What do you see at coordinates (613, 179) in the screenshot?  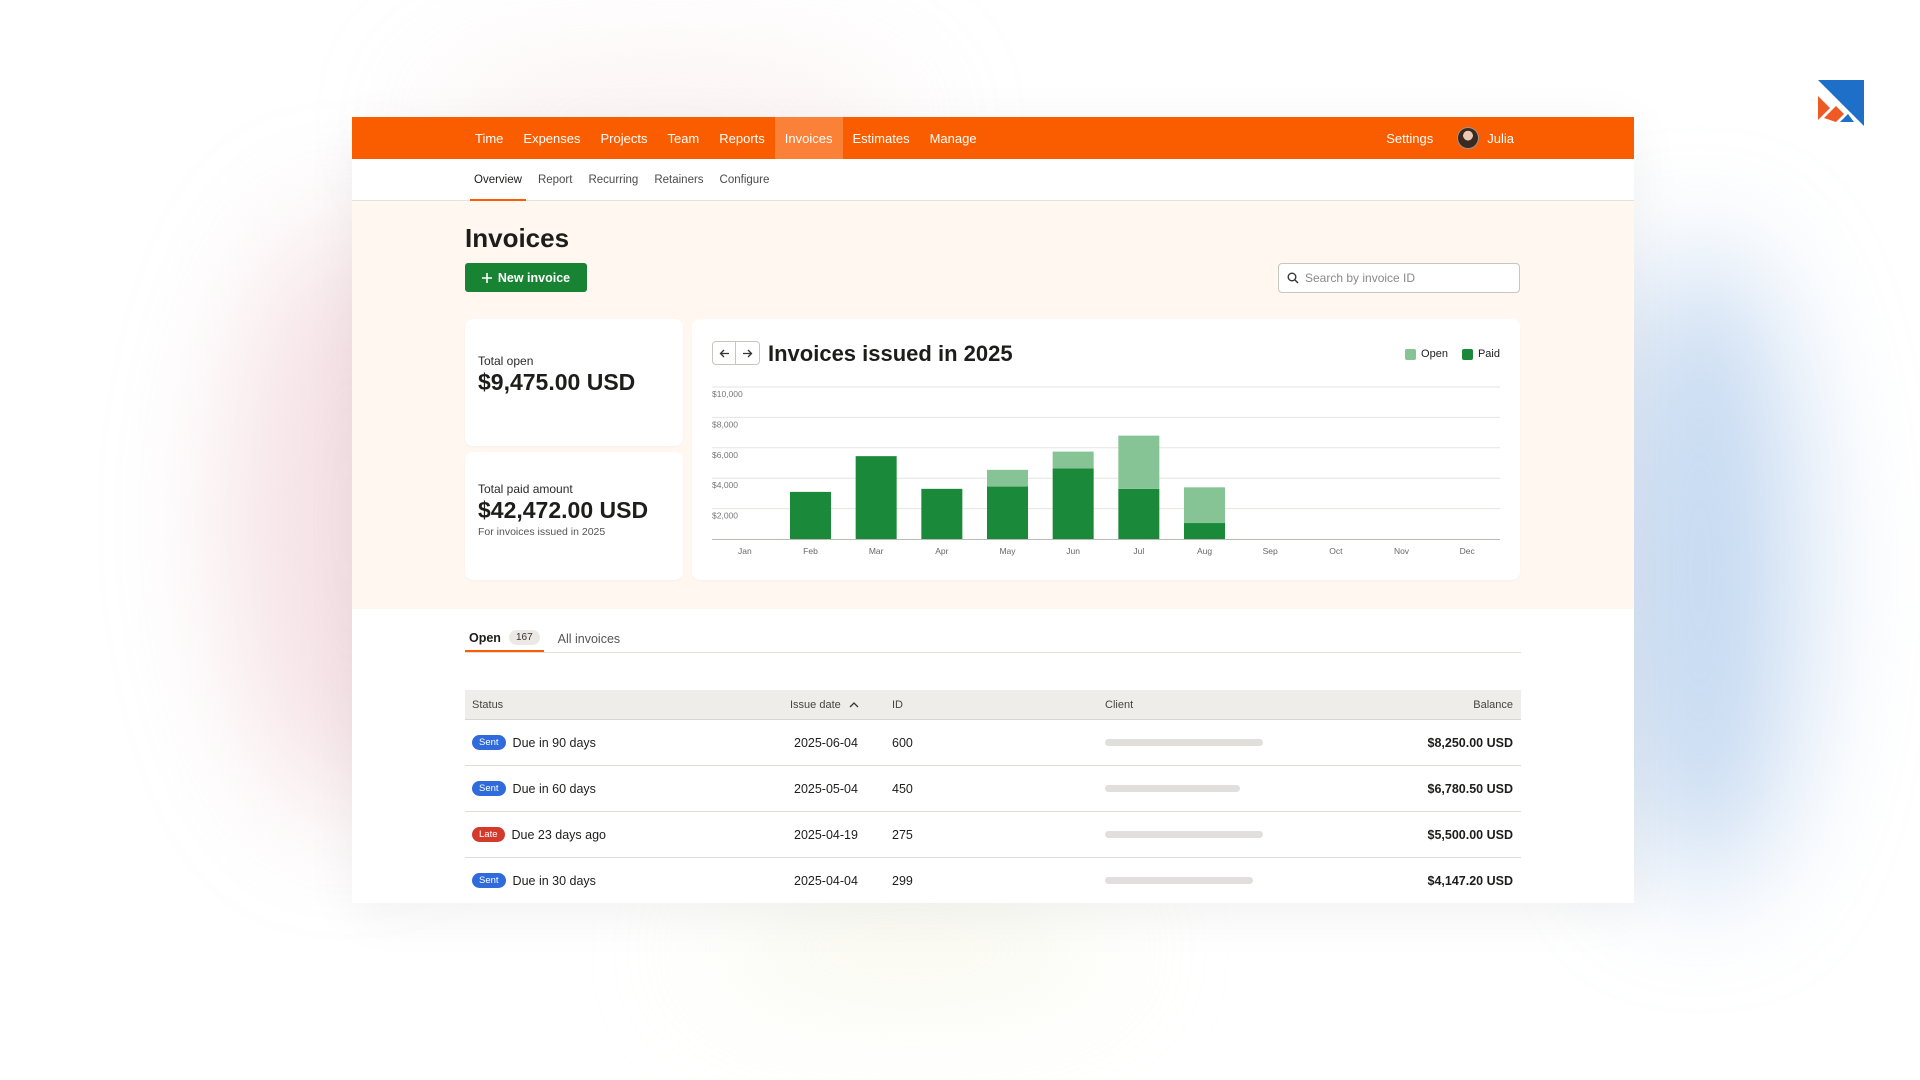 I see `subnav-item-recurring: Recurring` at bounding box center [613, 179].